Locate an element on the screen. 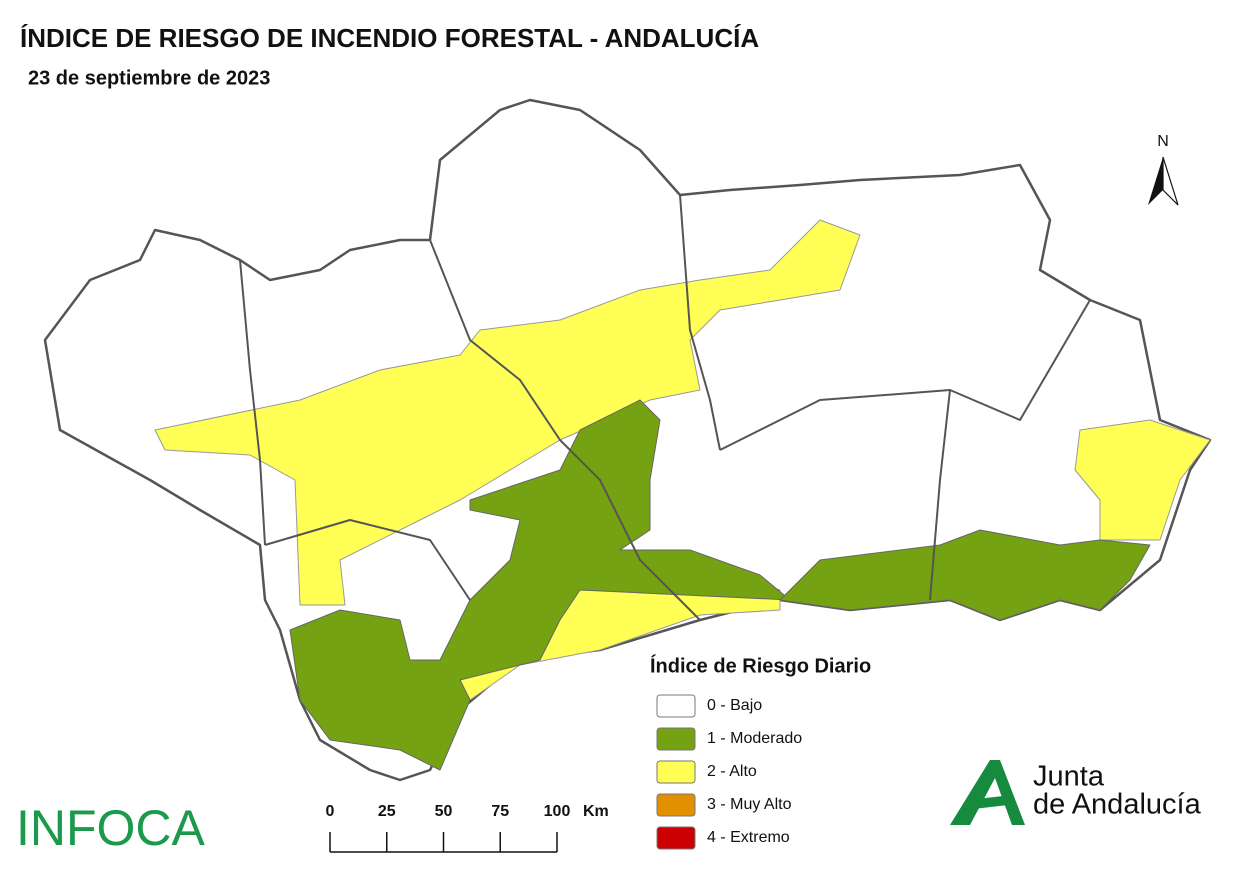 Image resolution: width=1239 pixels, height=875 pixels. scale-label: 25 is located at coordinates (387, 811).